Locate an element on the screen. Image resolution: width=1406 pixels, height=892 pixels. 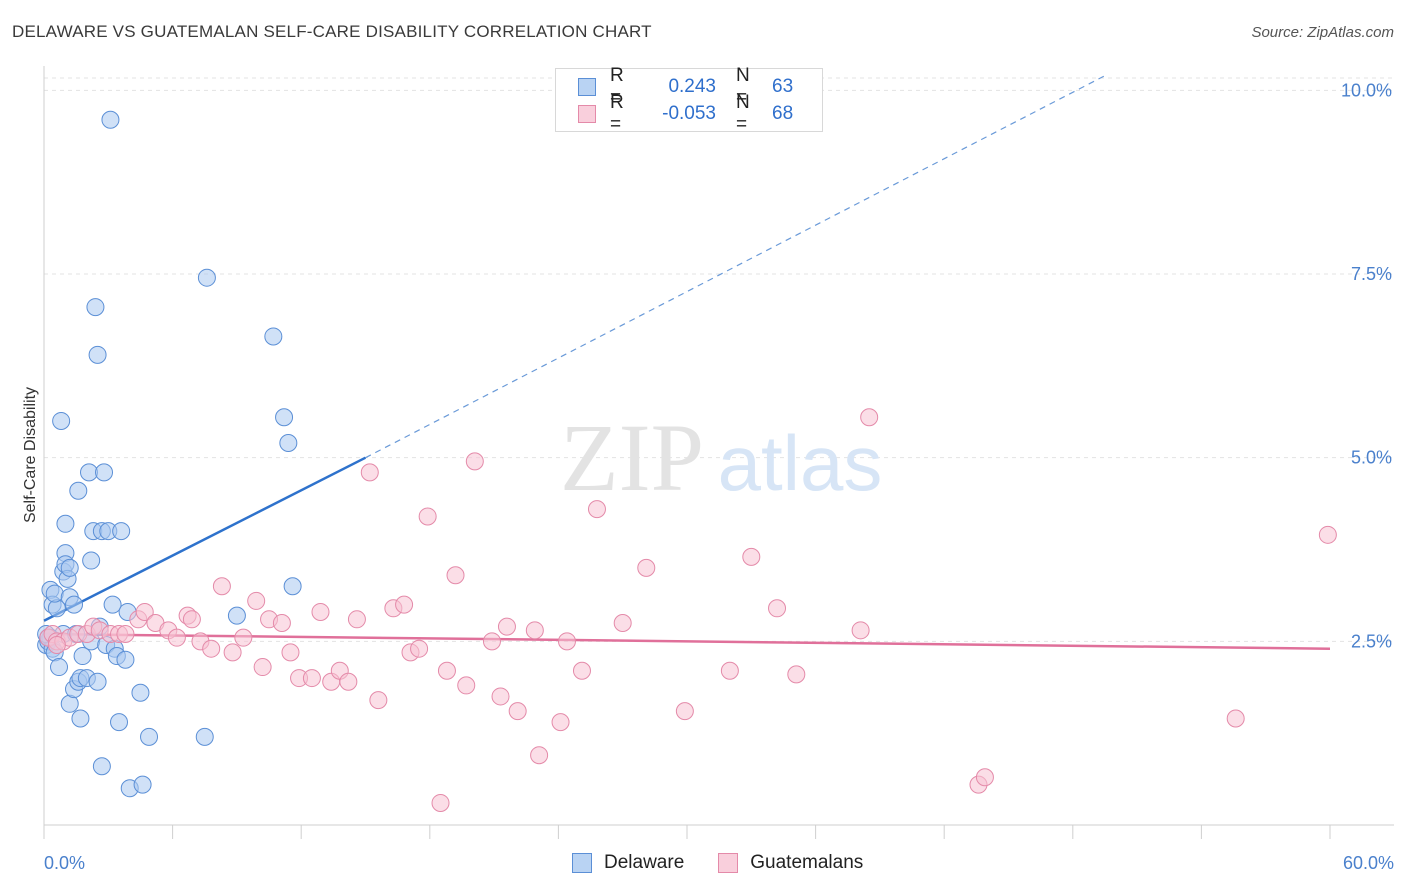
series-legend: Delaware Guatemalans is located at coordinates (734, 863).